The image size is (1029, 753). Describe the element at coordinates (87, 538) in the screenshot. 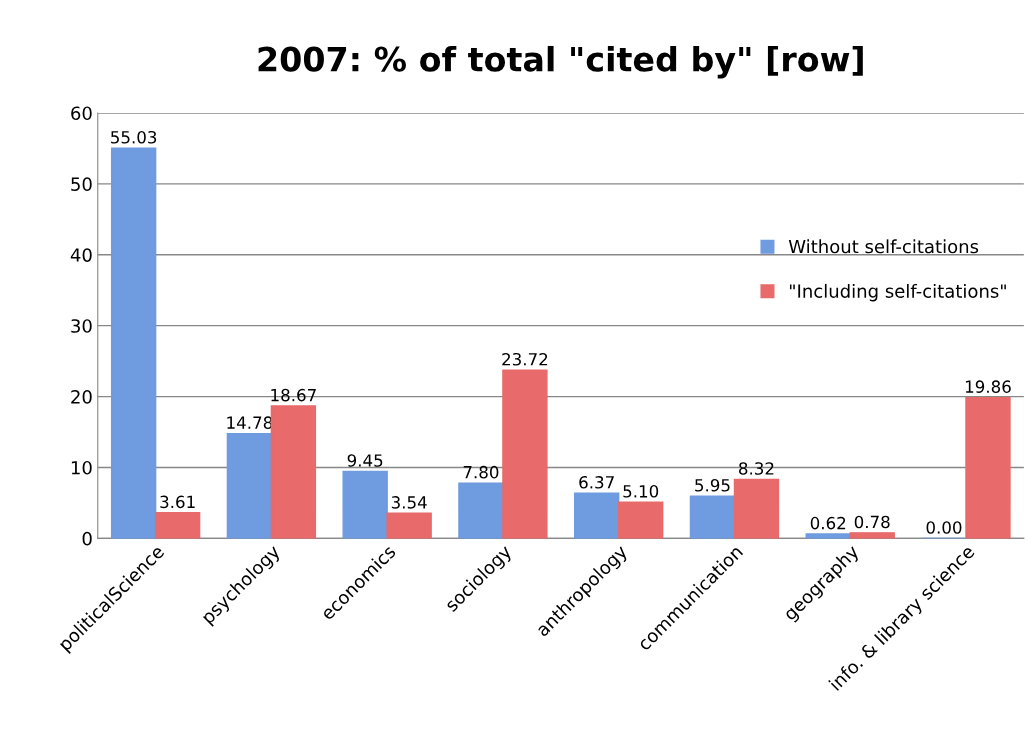

I see `y-tick-label: 0` at that location.